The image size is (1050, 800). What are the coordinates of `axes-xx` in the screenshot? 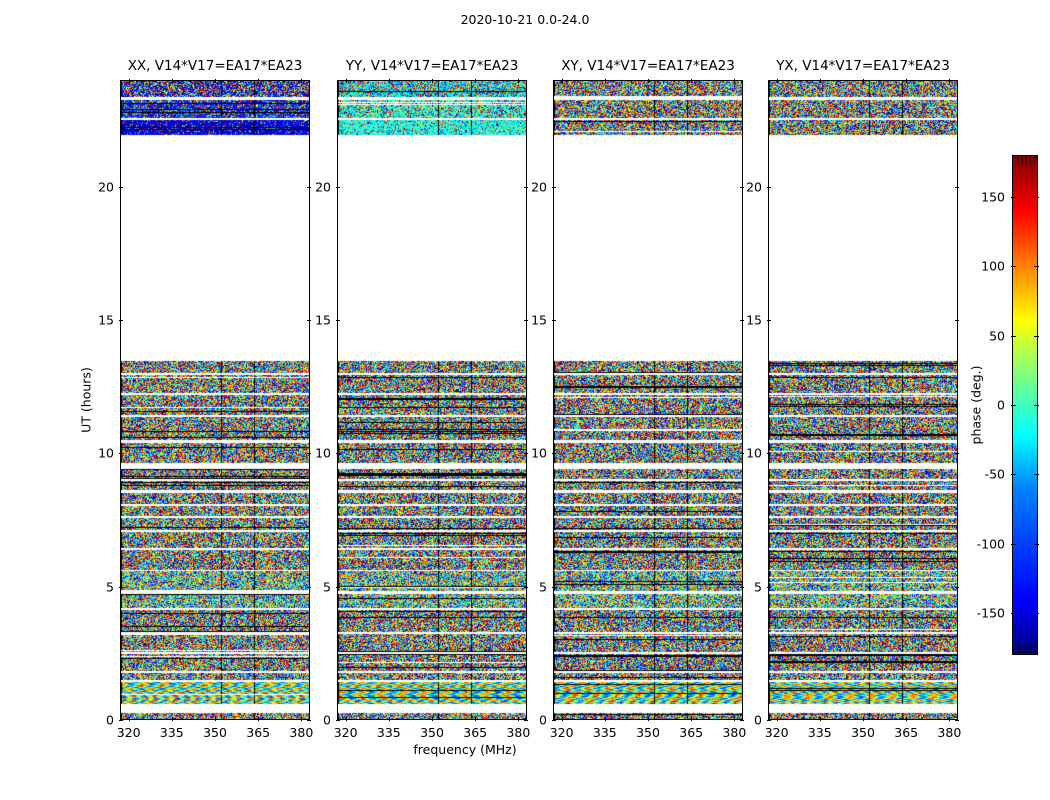 It's located at (215, 400).